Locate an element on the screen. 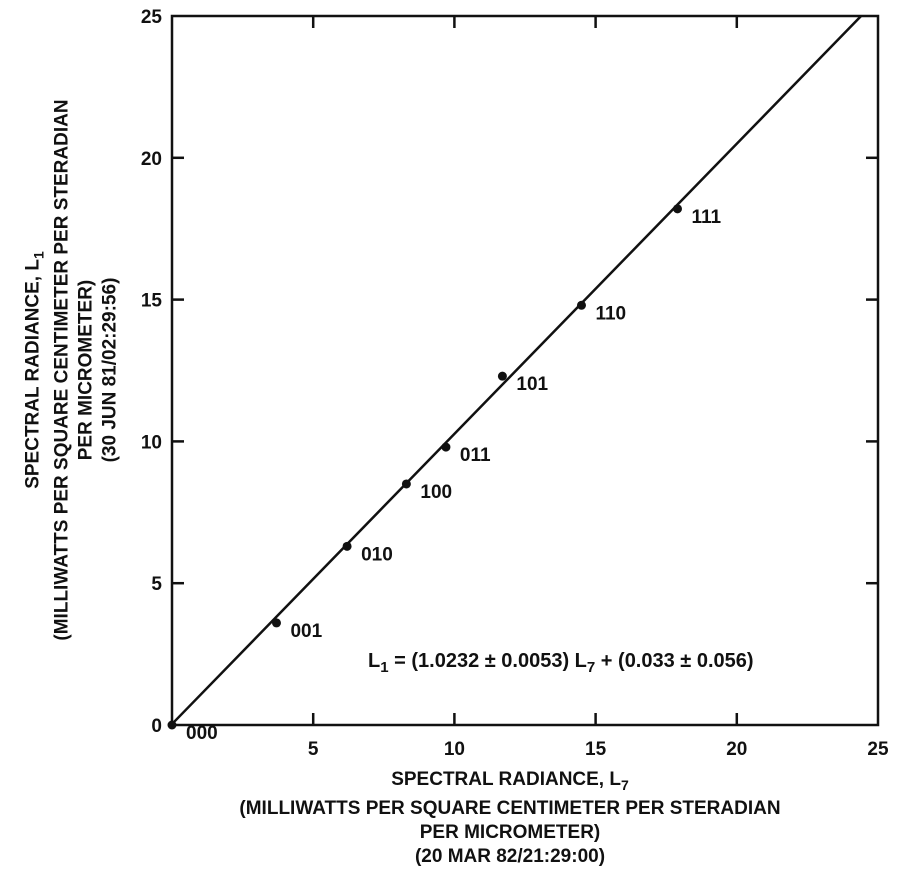 The width and height of the screenshot is (900, 877). y-tick-label: 5 is located at coordinates (156, 584).